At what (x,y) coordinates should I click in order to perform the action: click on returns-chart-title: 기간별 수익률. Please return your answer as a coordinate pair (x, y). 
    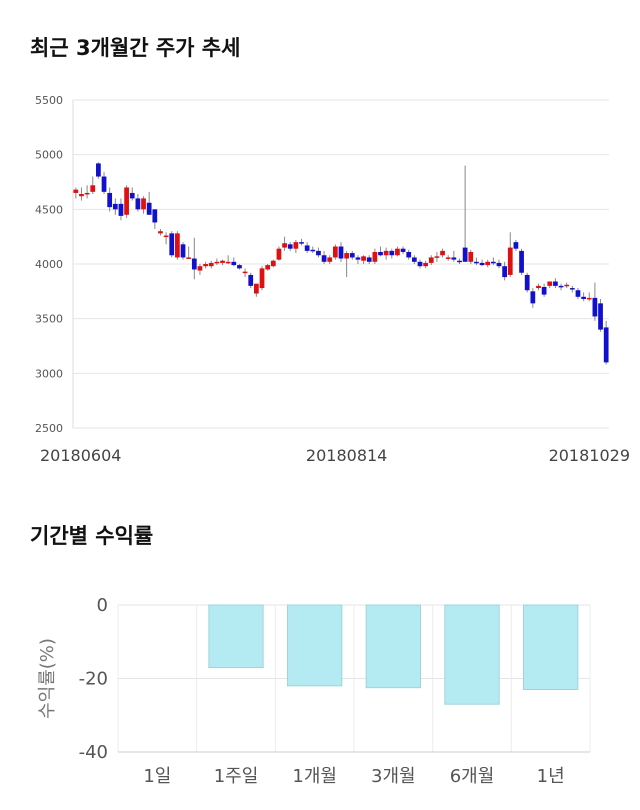
    Looking at the image, I should click on (92, 536).